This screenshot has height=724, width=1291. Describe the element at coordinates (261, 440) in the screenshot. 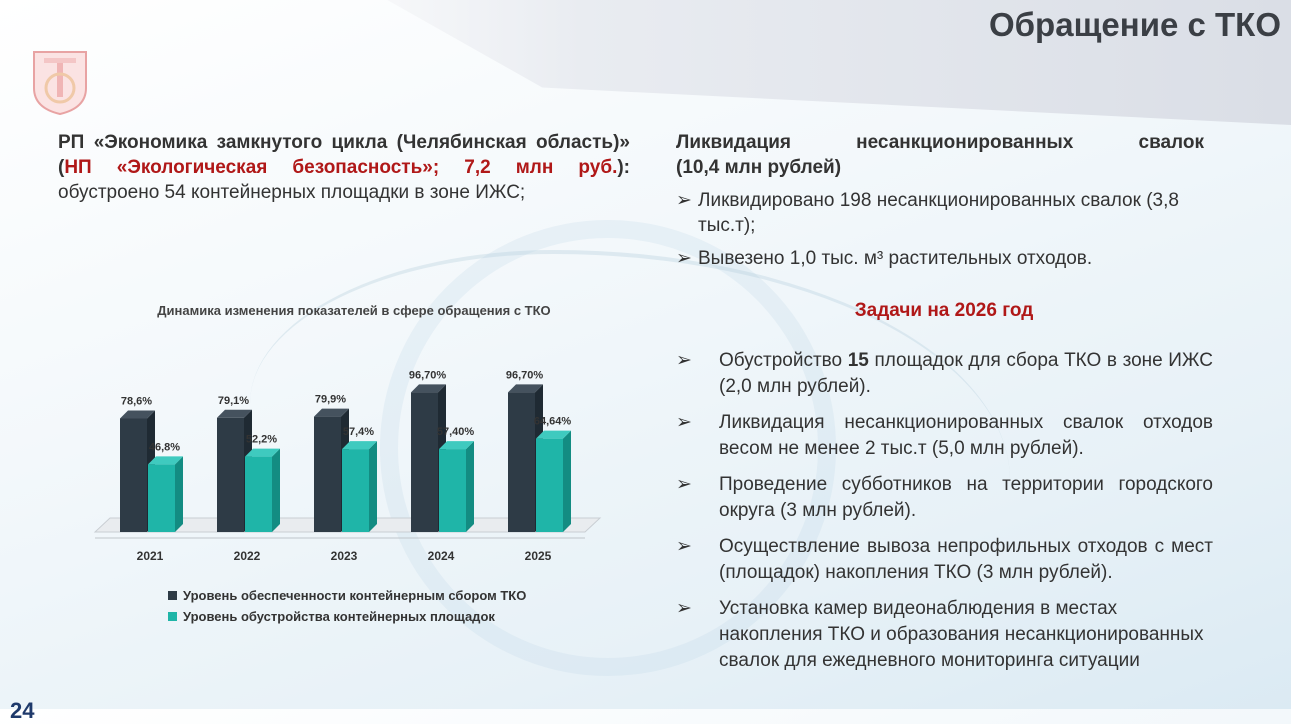

I see `data-label: 52,2%` at that location.